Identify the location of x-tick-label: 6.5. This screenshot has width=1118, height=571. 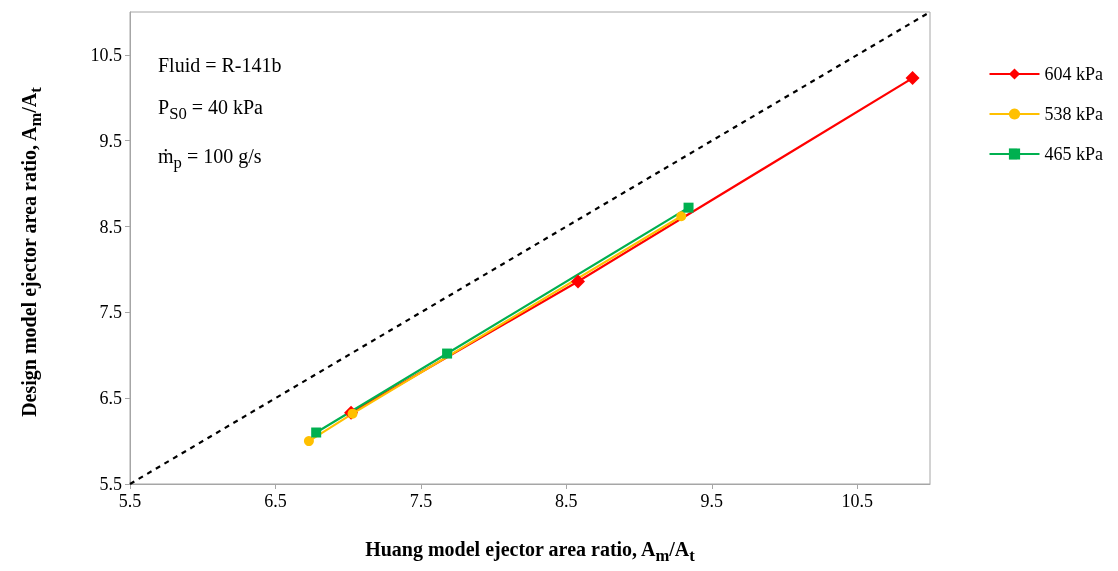
(275, 501).